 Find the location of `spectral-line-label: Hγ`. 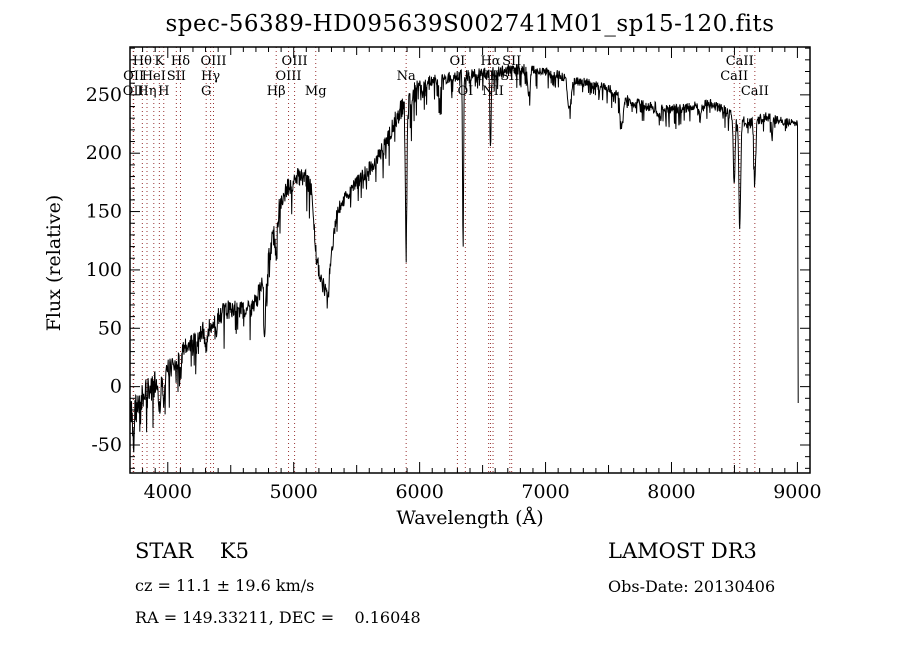

spectral-line-label: Hγ is located at coordinates (210, 76).